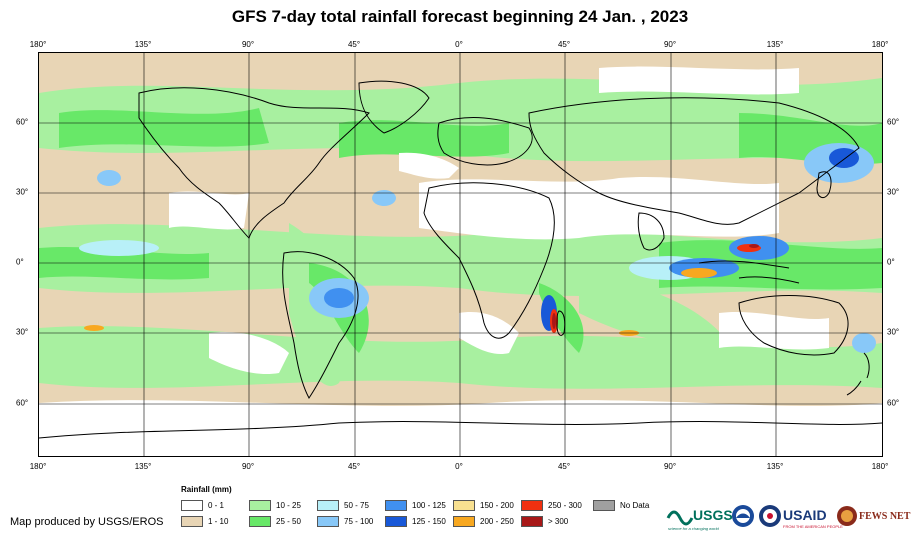 Image resolution: width=920 pixels, height=539 pixels. Describe the element at coordinates (813, 526) in the screenshot. I see `usaid-tagline: FROM THE AMERICAN PEOPLE` at that location.